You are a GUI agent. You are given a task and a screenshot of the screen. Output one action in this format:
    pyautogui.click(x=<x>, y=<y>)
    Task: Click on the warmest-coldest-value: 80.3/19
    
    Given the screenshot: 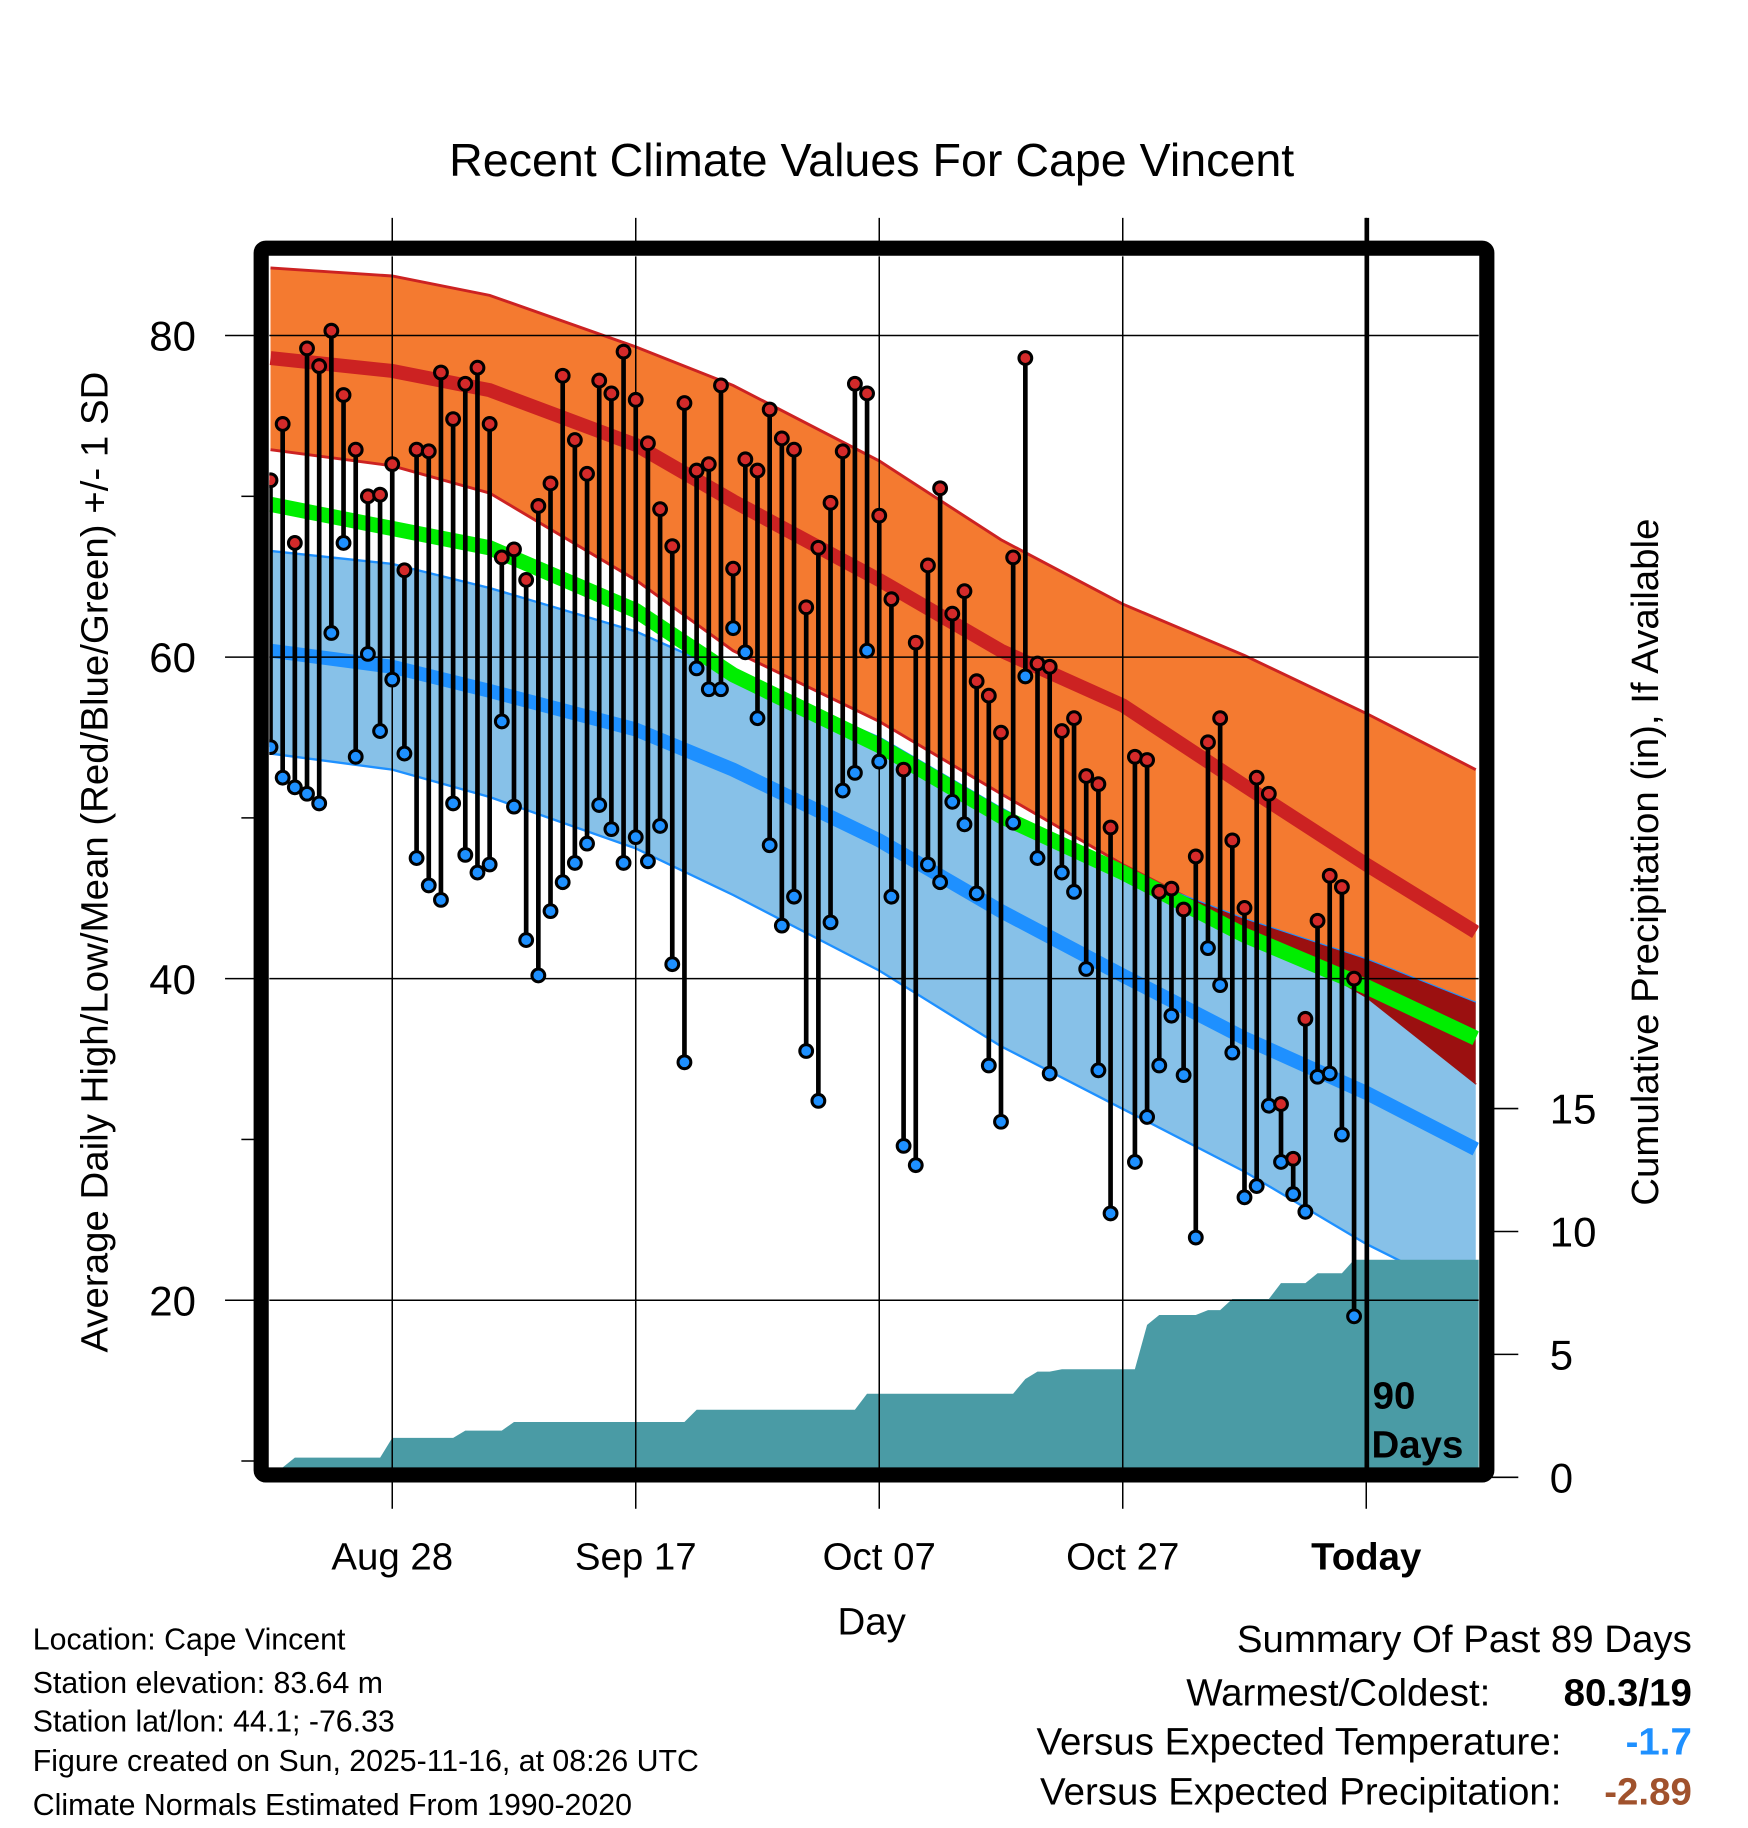 What is the action you would take?
    pyautogui.click(x=1628, y=1693)
    